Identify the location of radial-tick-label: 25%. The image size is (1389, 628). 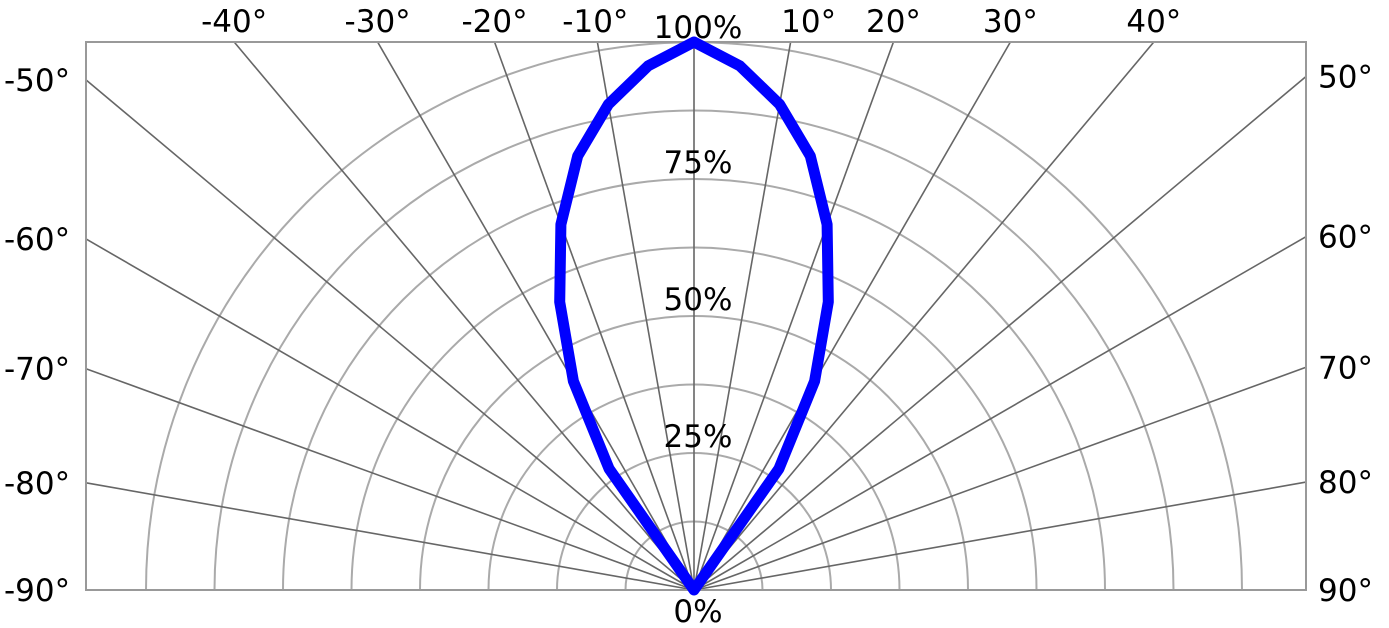
(698, 437).